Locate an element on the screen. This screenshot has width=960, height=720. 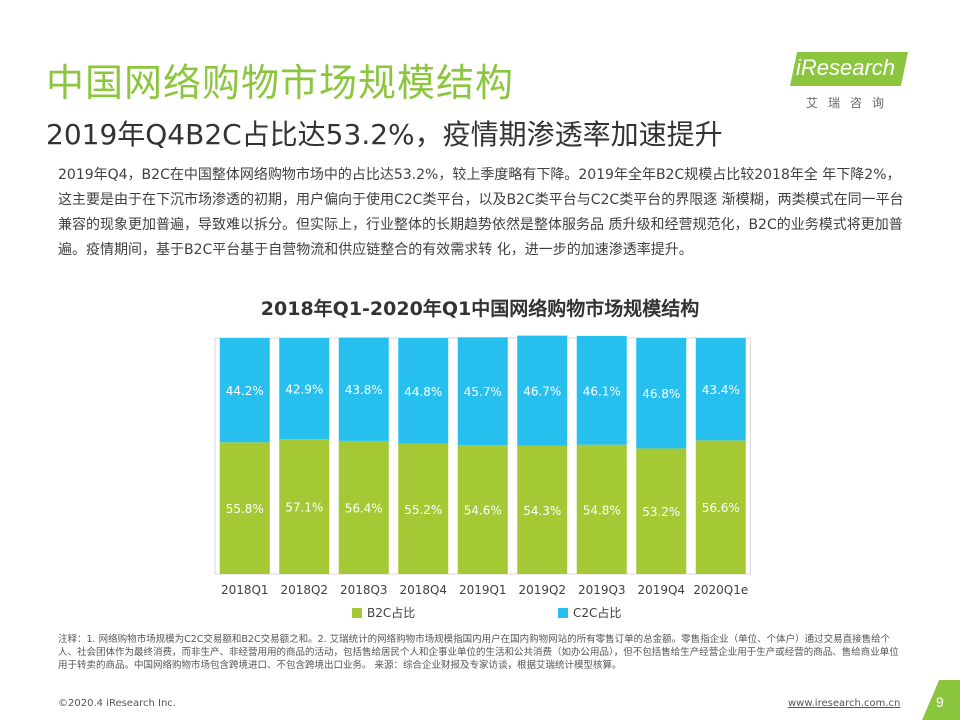
data-label-c2c: 45.7% is located at coordinates (483, 392).